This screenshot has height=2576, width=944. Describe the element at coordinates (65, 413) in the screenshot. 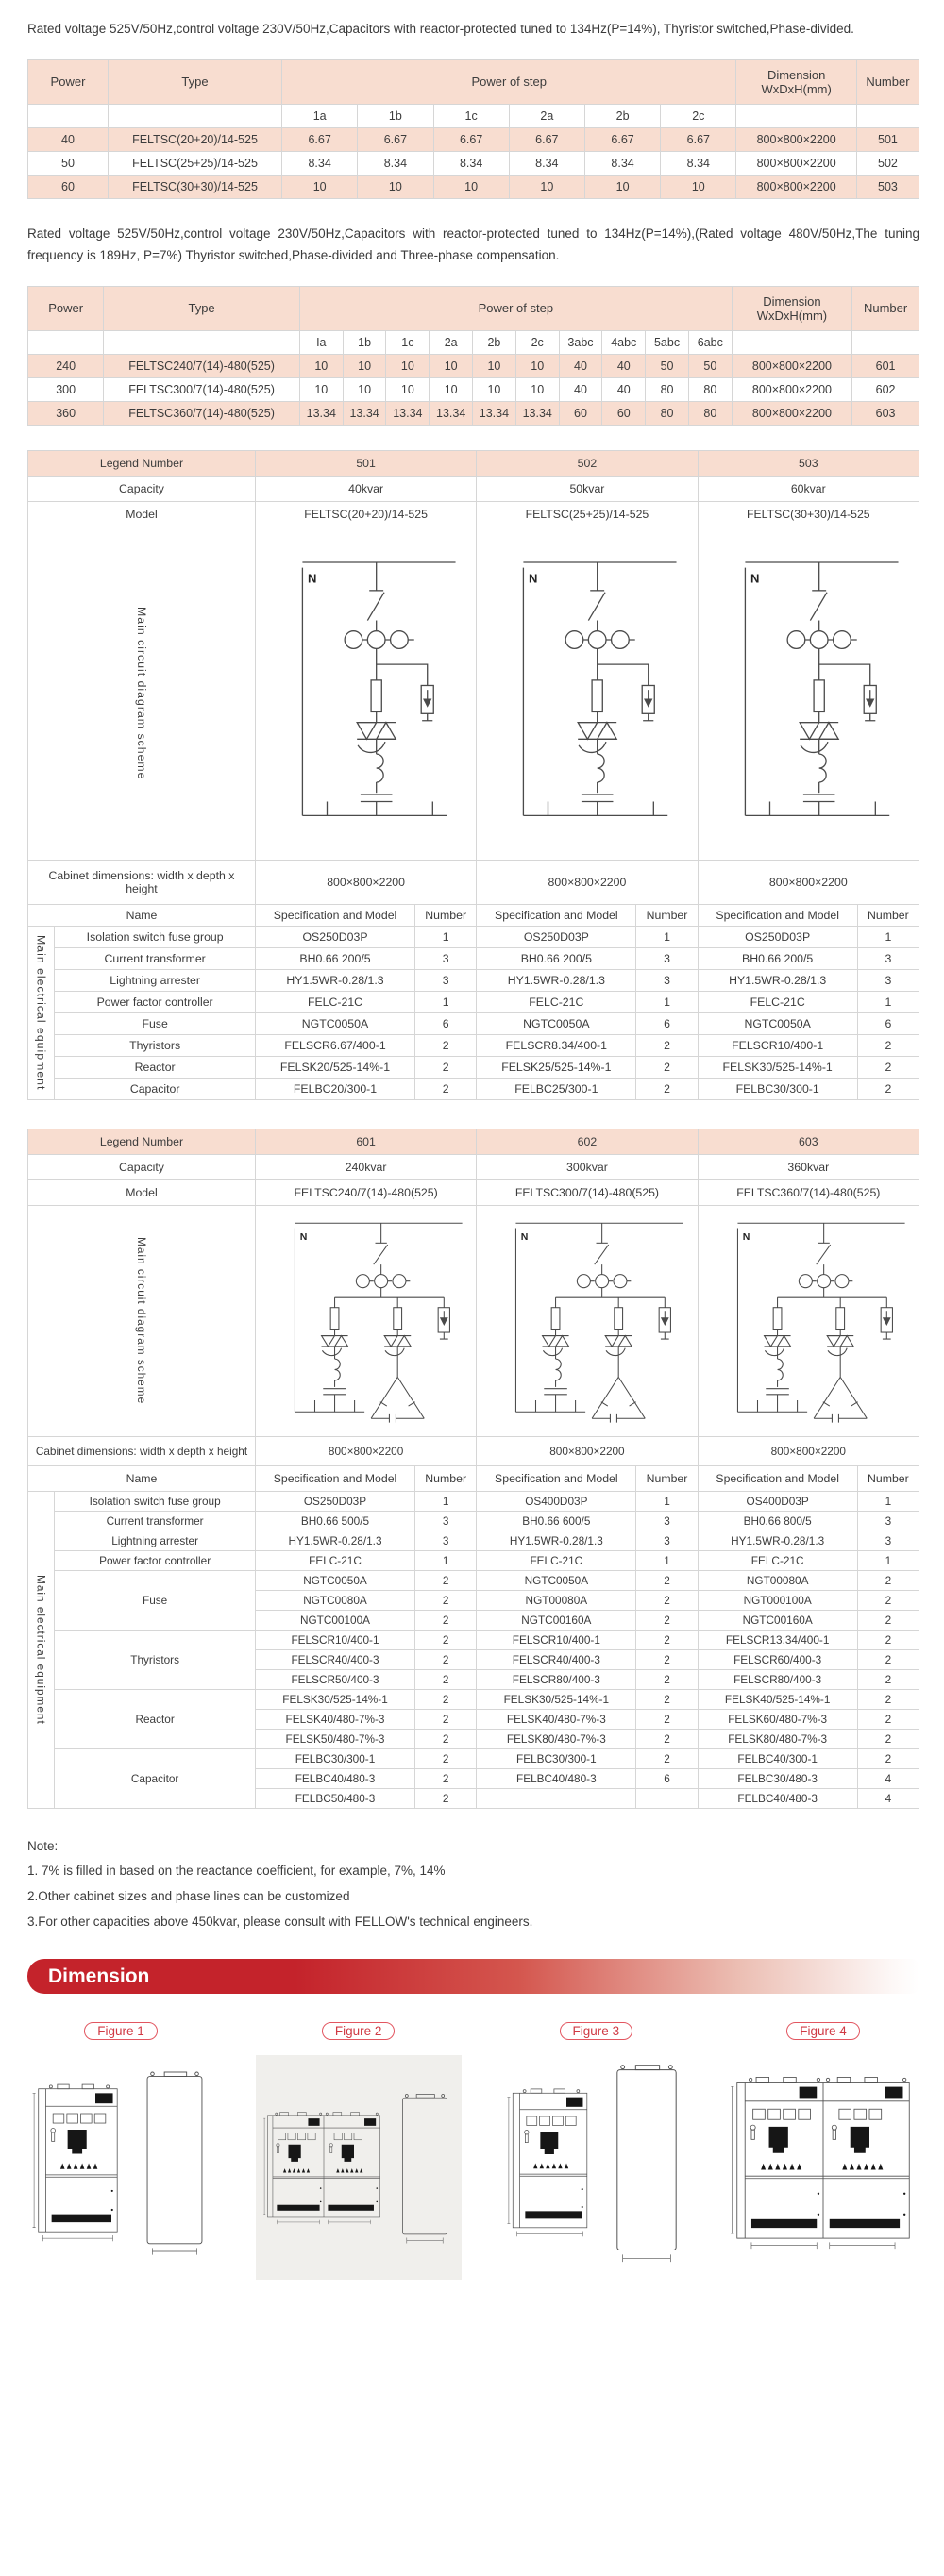

I see `power-cell: 360` at that location.